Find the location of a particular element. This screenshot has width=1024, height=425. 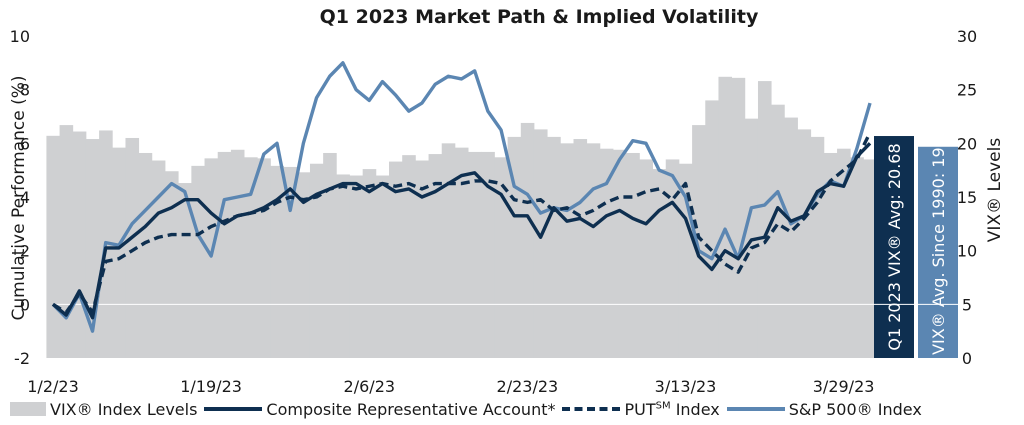

right-tick-label: 5 is located at coordinates (967, 304).